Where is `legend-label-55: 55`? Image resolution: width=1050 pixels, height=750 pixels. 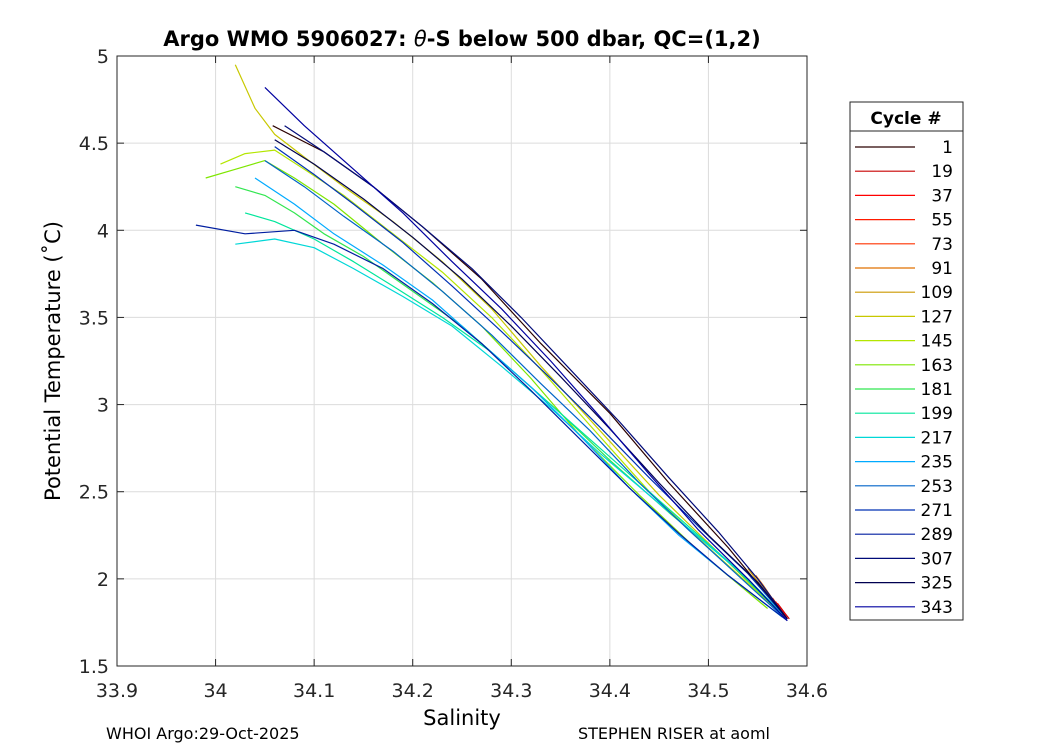 legend-label-55: 55 is located at coordinates (942, 221).